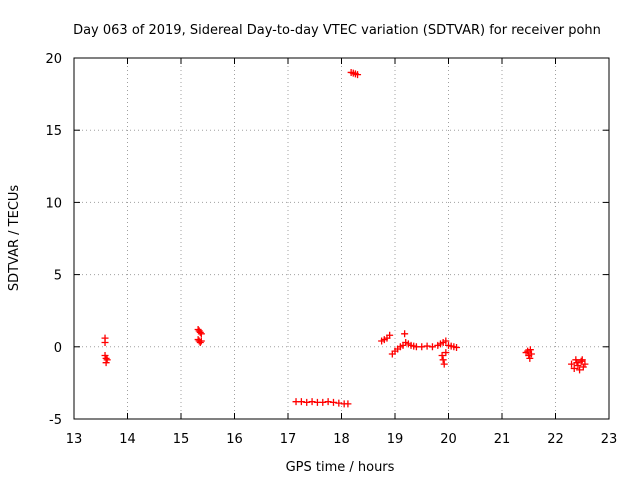 This screenshot has width=640, height=480. What do you see at coordinates (340, 467) in the screenshot?
I see `x-axis-label: GPS time / hours` at bounding box center [340, 467].